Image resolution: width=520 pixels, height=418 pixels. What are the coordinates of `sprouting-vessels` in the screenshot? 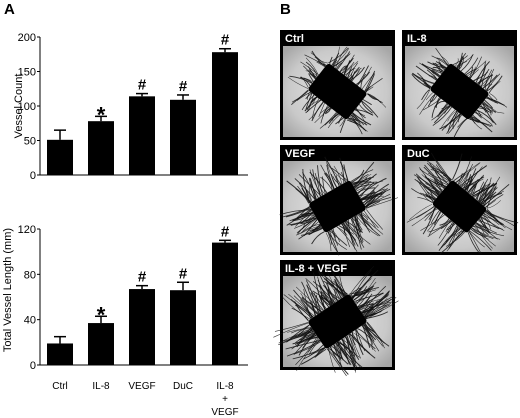 It's located at (339, 206).